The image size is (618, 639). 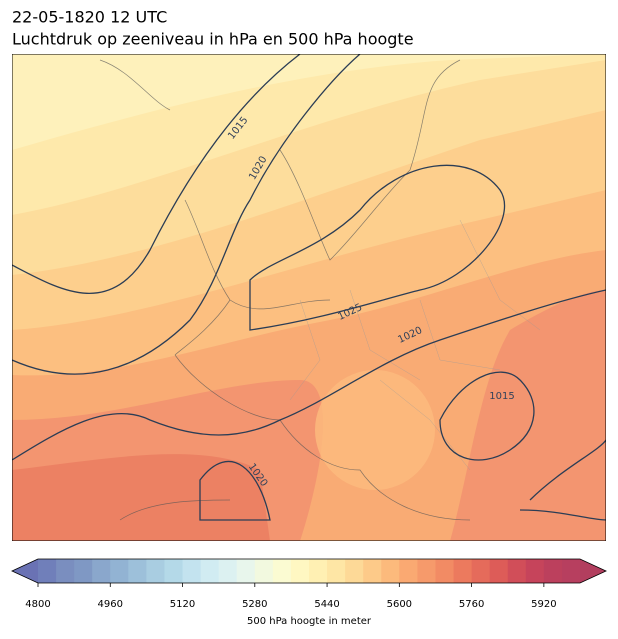 What do you see at coordinates (399, 604) in the screenshot?
I see `colorbar-tick-label: 5600` at bounding box center [399, 604].